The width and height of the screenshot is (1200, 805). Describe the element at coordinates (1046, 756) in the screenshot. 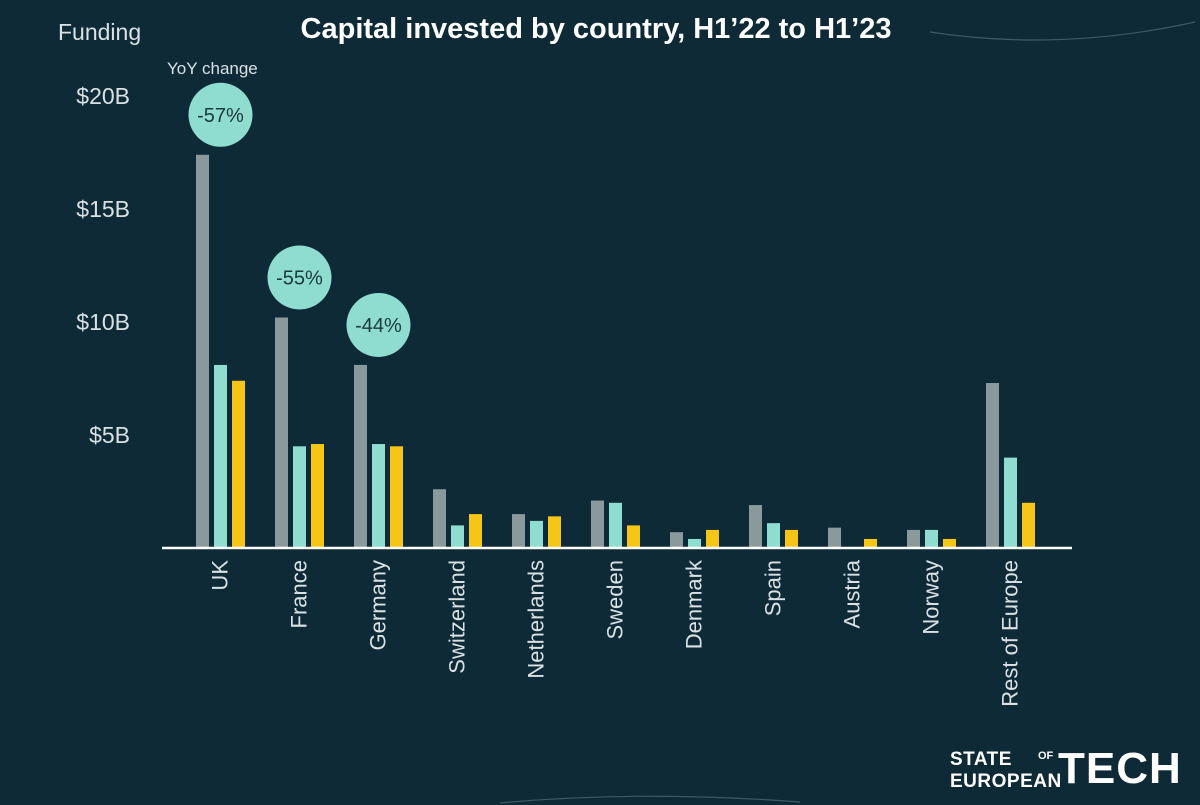

I see `logo-word-of: OF` at that location.